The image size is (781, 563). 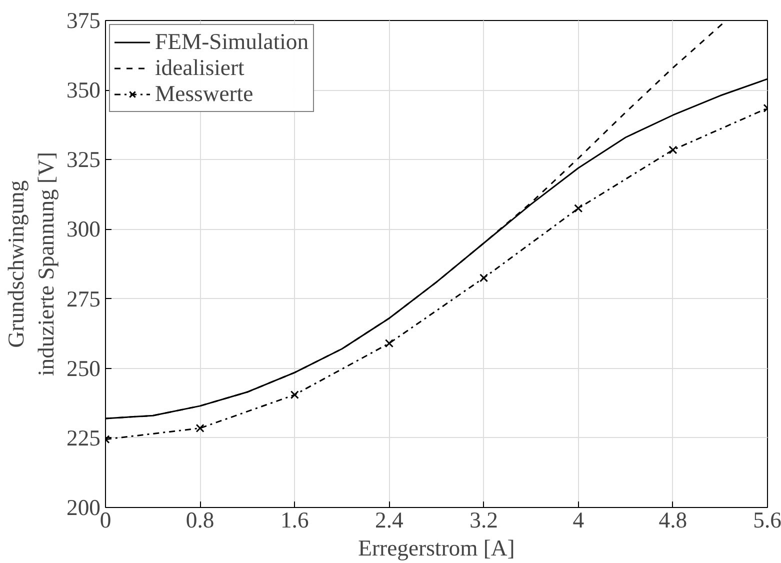 What do you see at coordinates (83, 437) in the screenshot?
I see `y-tick-label: 225` at bounding box center [83, 437].